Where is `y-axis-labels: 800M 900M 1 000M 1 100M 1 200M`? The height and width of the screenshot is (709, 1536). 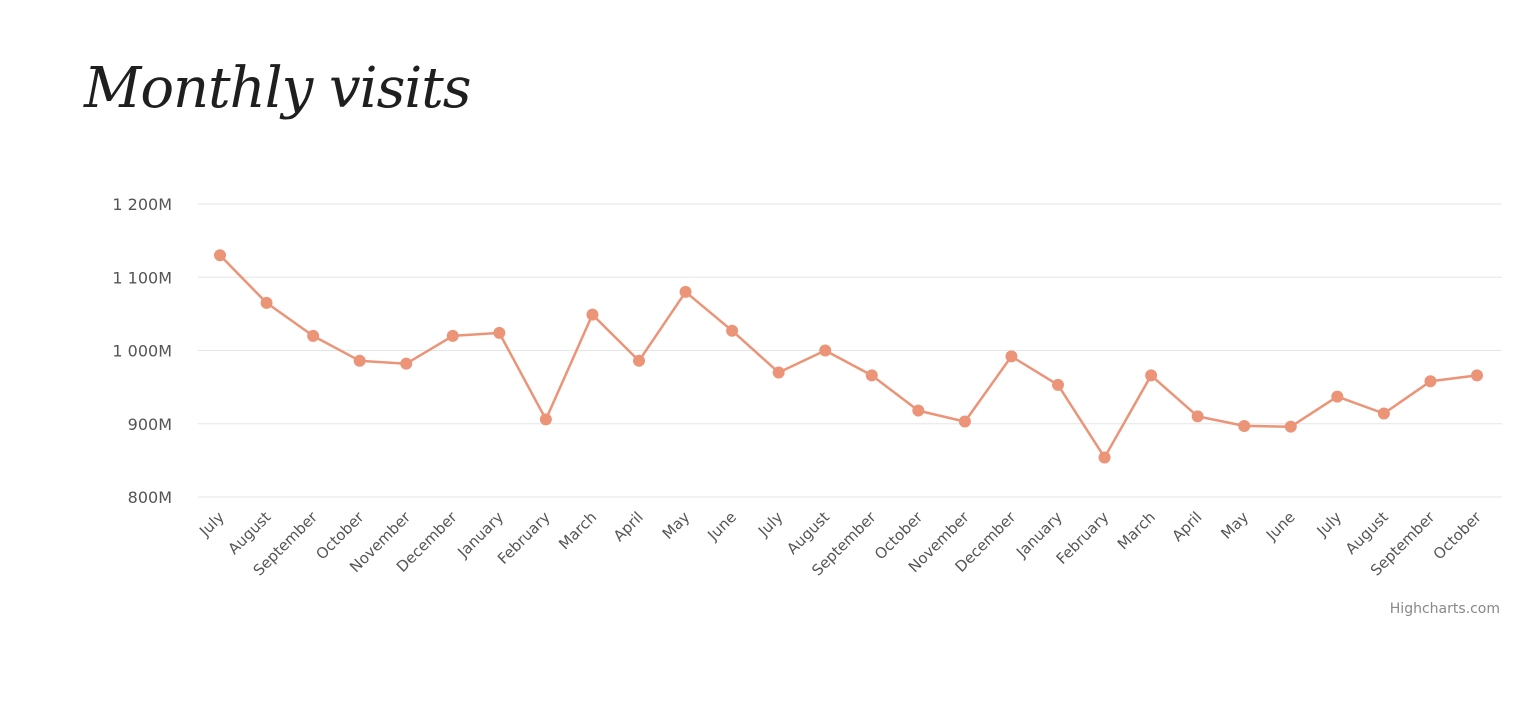
y-axis-labels: 800M 900M 1 000M 1 100M 1 200M is located at coordinates (142, 351).